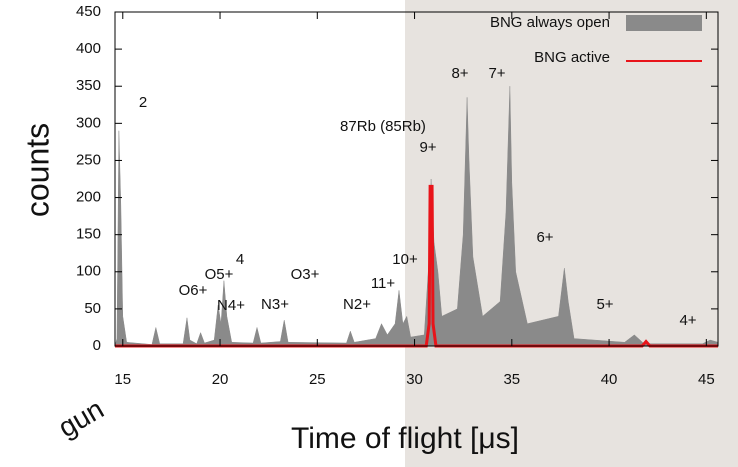  What do you see at coordinates (427, 147) in the screenshot?
I see `peak-label: 9+` at bounding box center [427, 147].